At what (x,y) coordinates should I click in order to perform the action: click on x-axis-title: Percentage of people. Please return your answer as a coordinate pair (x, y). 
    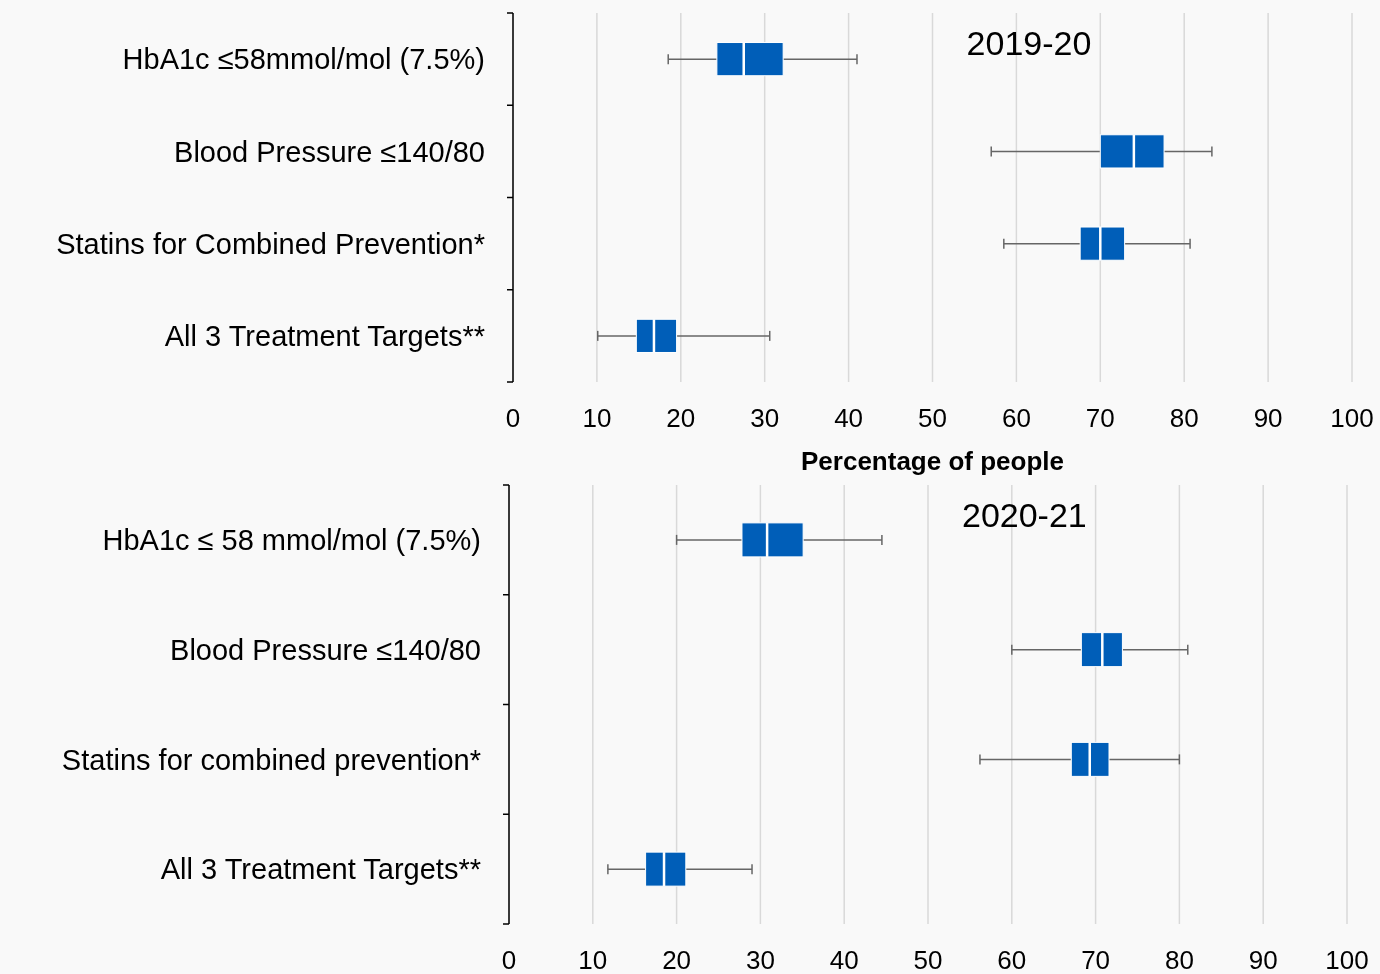
    Looking at the image, I should click on (932, 461).